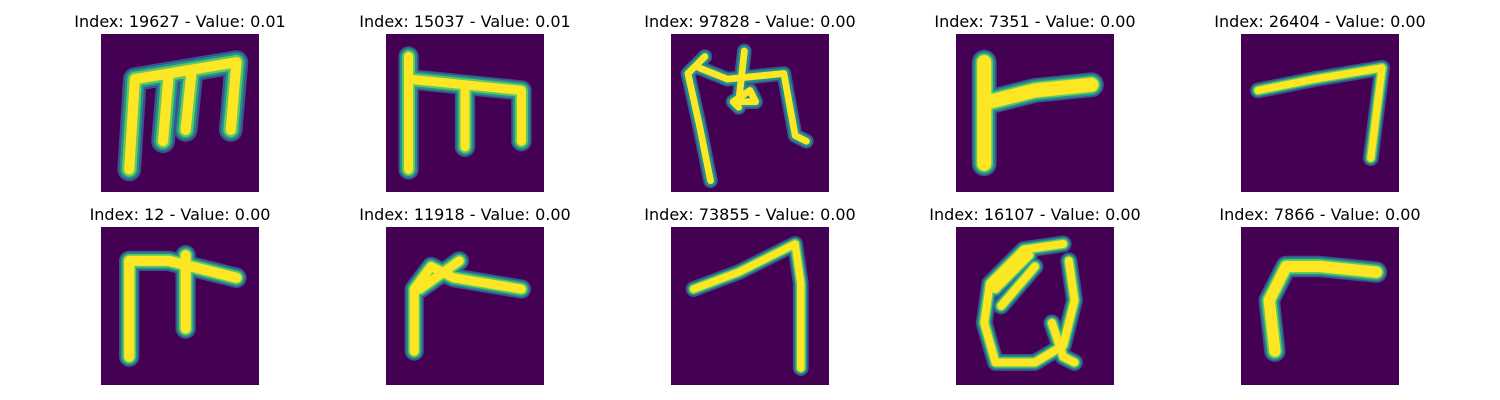  I want to click on panel-10: Index: 7866 - Value: 0.00, so click(1320, 300).